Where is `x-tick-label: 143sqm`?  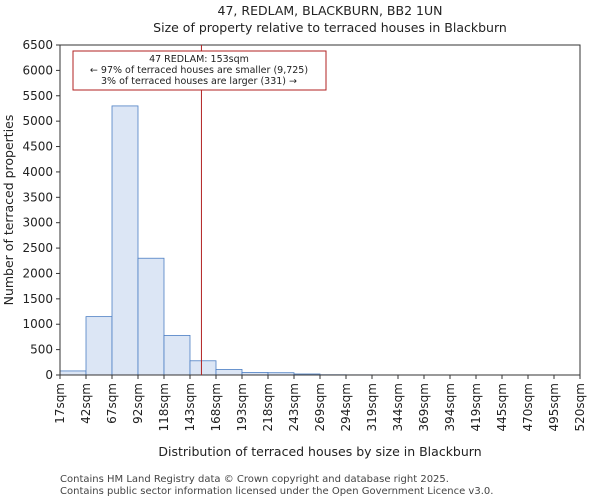 x-tick-label: 143sqm is located at coordinates (190, 407).